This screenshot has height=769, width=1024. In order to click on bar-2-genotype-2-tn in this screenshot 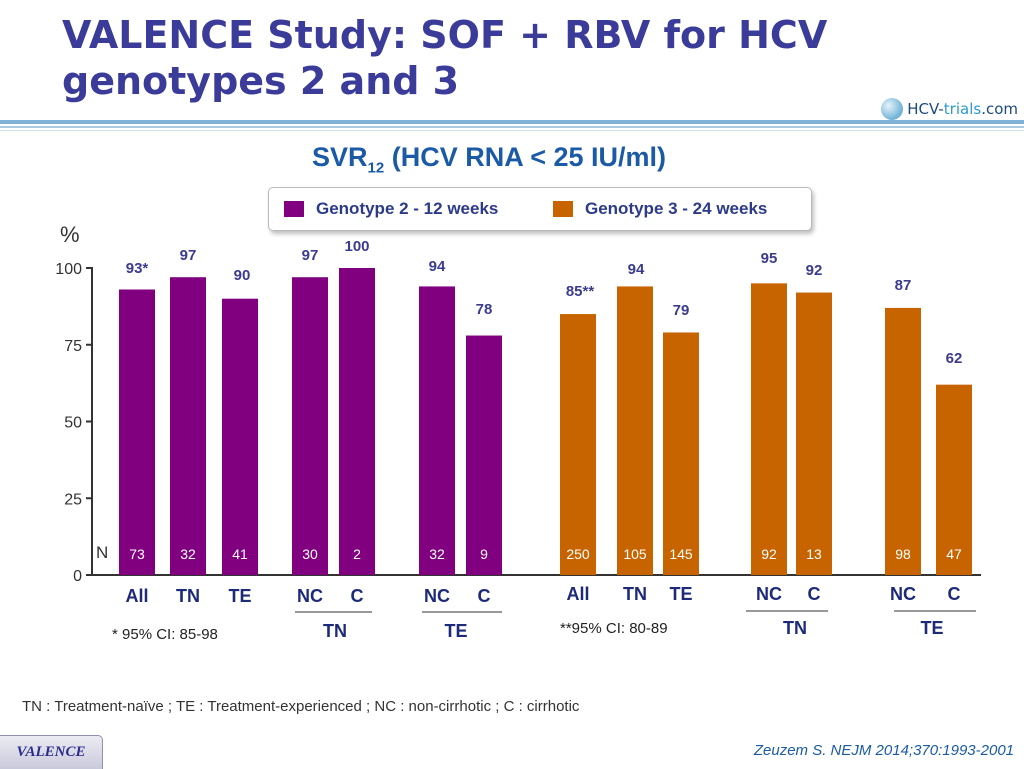, I will do `click(188, 426)`.